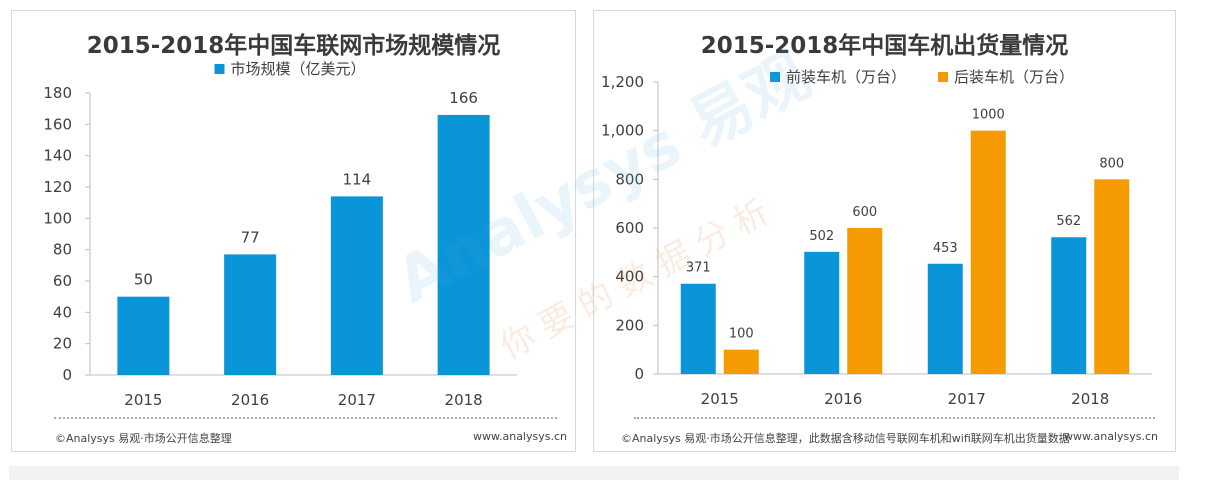 The image size is (1222, 480). What do you see at coordinates (293, 46) in the screenshot?
I see `chart-title: 2015-2018年中国车联网市场规模情况` at bounding box center [293, 46].